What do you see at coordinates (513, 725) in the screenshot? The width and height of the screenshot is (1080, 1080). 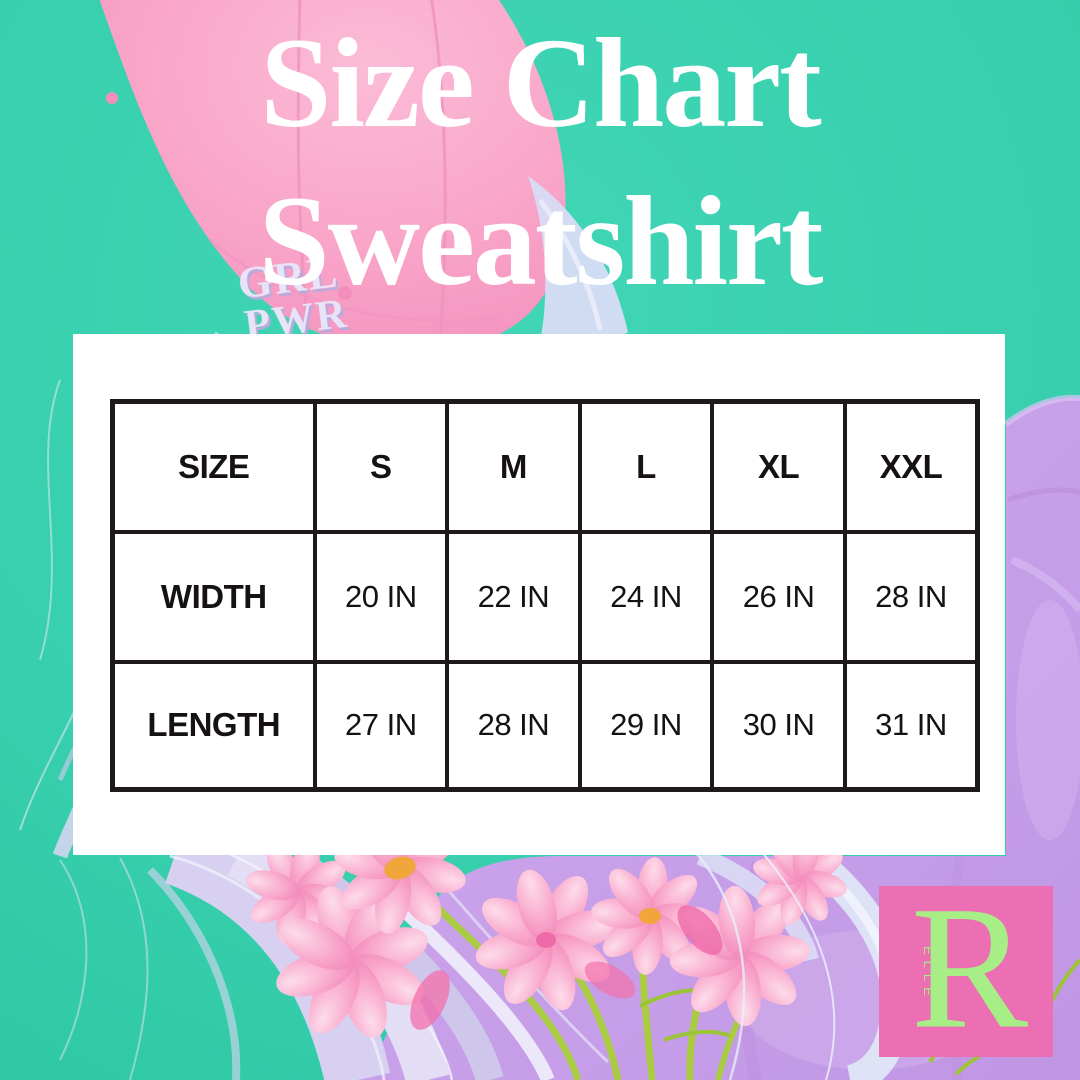 I see `length-m: 28 IN` at bounding box center [513, 725].